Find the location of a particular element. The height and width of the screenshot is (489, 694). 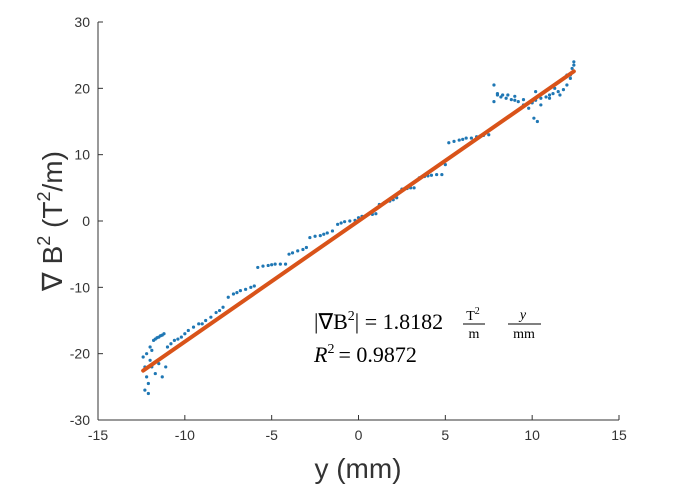

y-ticks: -30 -20 -10 0 10 20 30 is located at coordinates (86, 221).